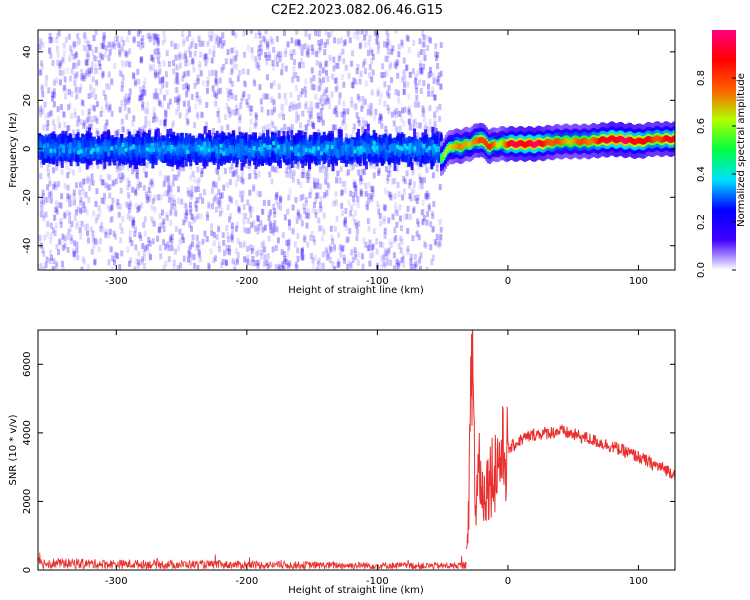 The image size is (750, 600). What do you see at coordinates (27, 432) in the screenshot?
I see `snr-y-tick-label: 4000` at bounding box center [27, 432].